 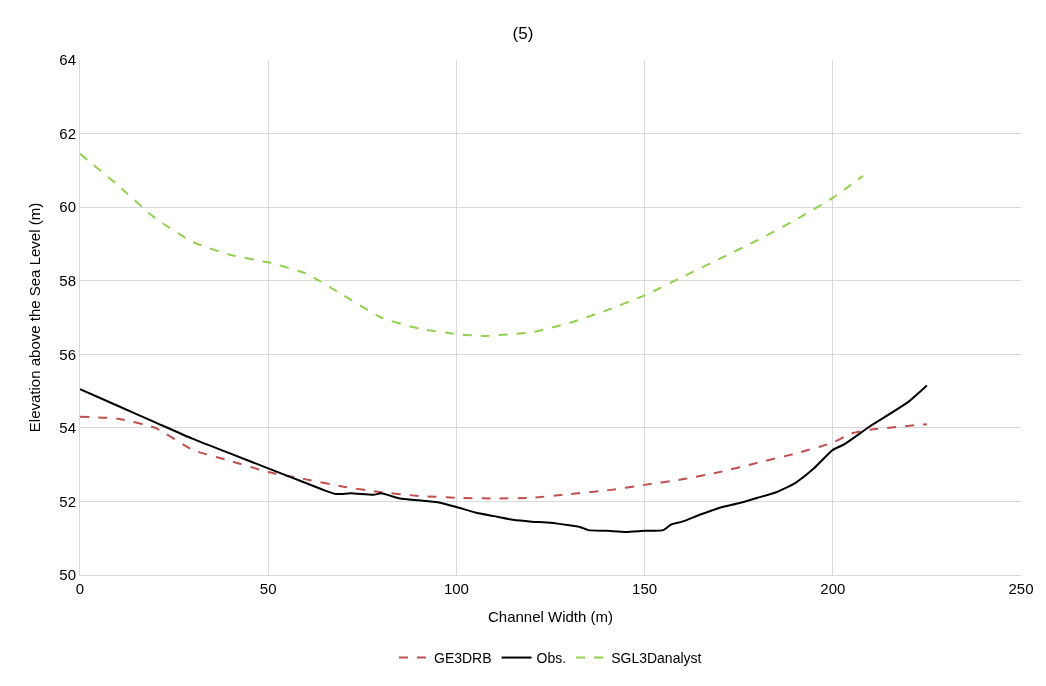 What do you see at coordinates (67, 133) in the screenshot?
I see `y-tick-label: 62` at bounding box center [67, 133].